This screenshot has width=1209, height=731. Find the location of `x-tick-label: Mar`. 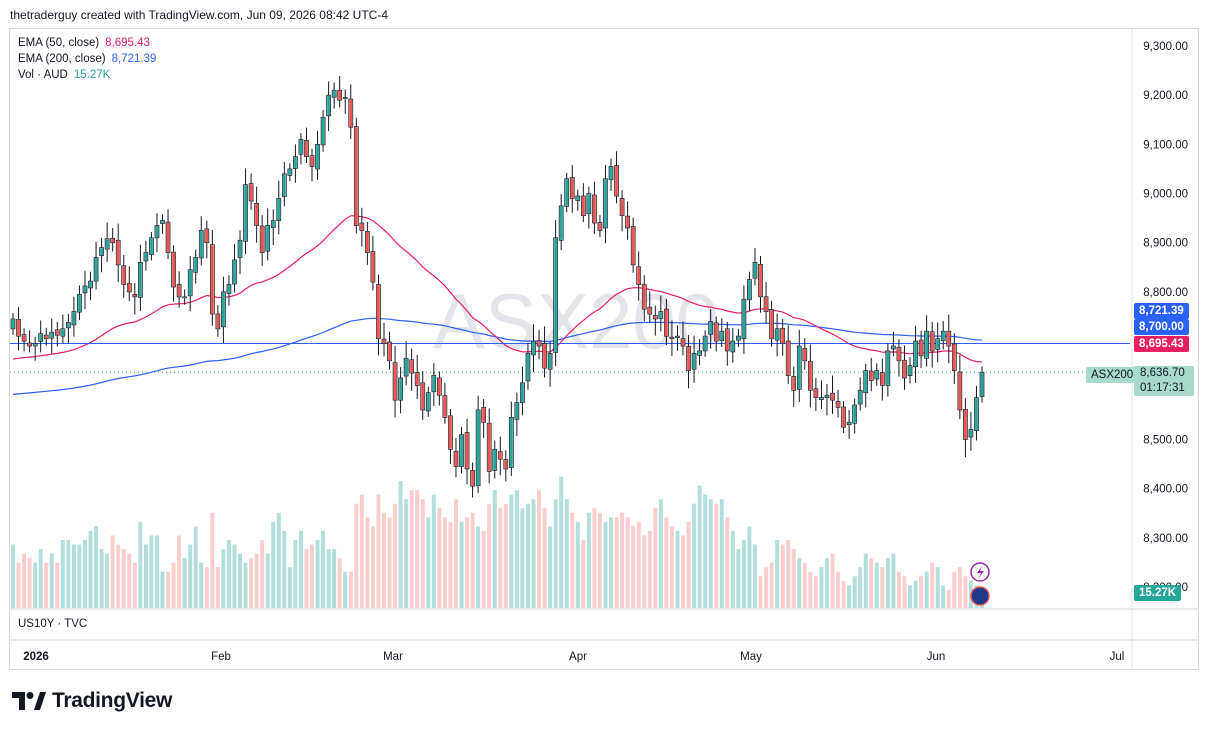

x-tick-label: Mar is located at coordinates (393, 657).